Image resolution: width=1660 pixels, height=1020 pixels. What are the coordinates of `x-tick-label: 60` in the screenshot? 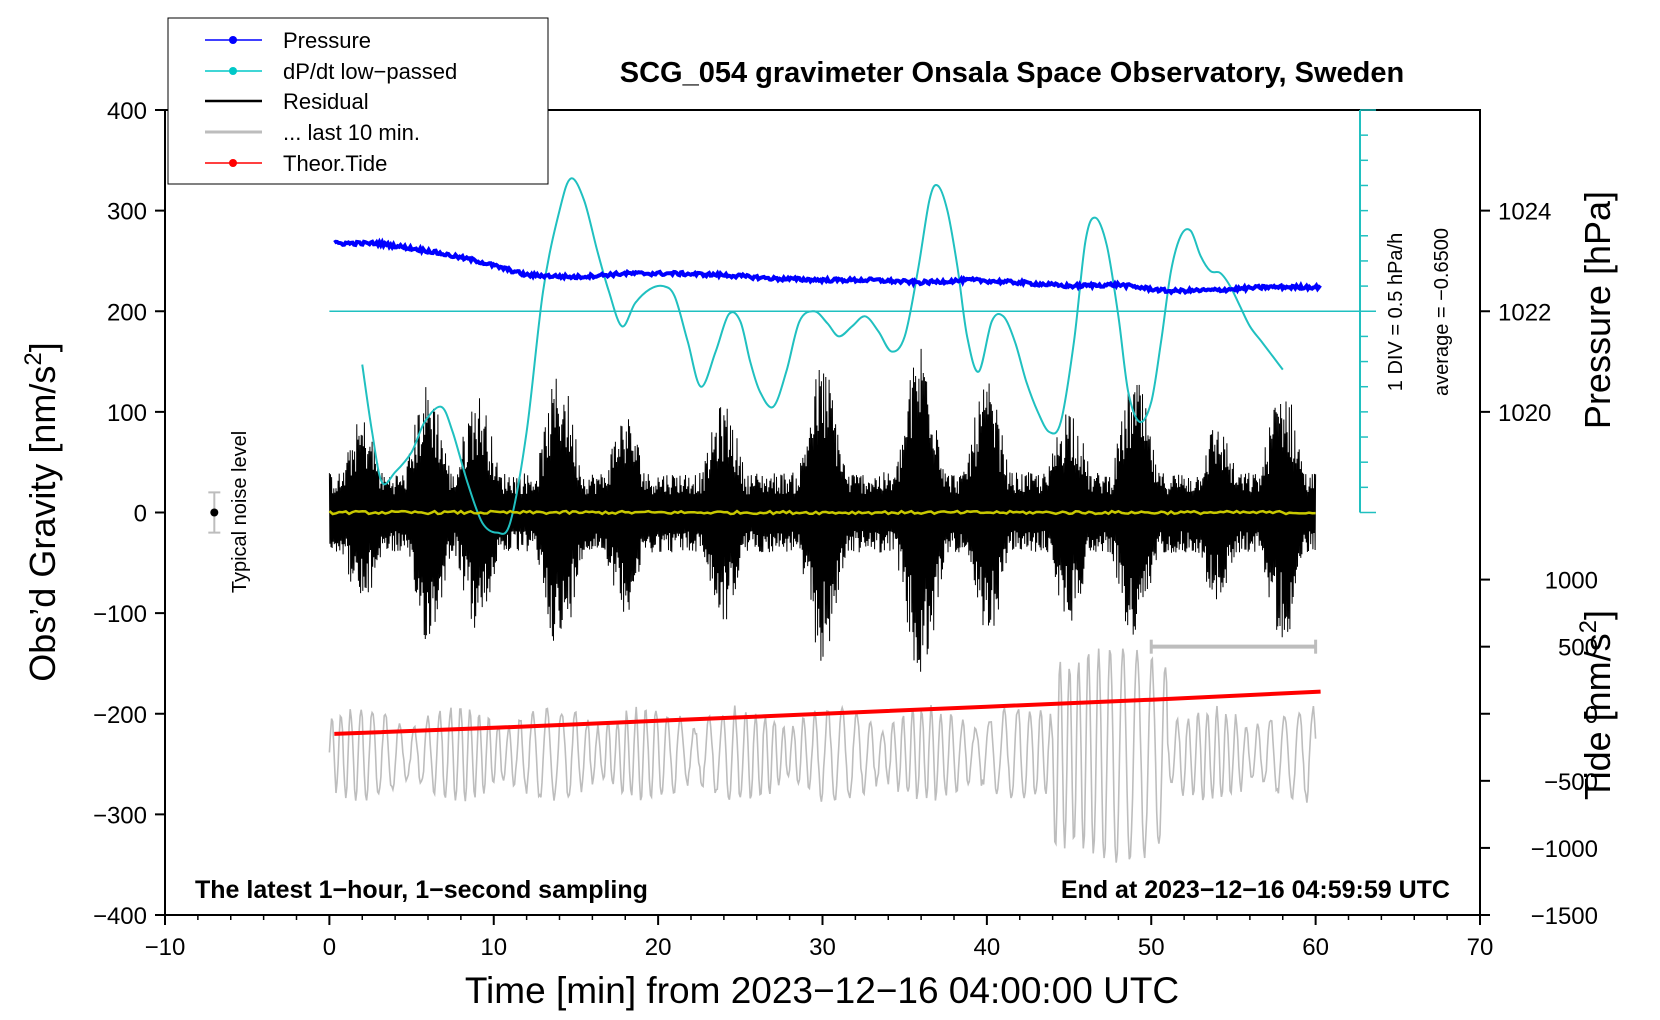 It's located at (1315, 947).